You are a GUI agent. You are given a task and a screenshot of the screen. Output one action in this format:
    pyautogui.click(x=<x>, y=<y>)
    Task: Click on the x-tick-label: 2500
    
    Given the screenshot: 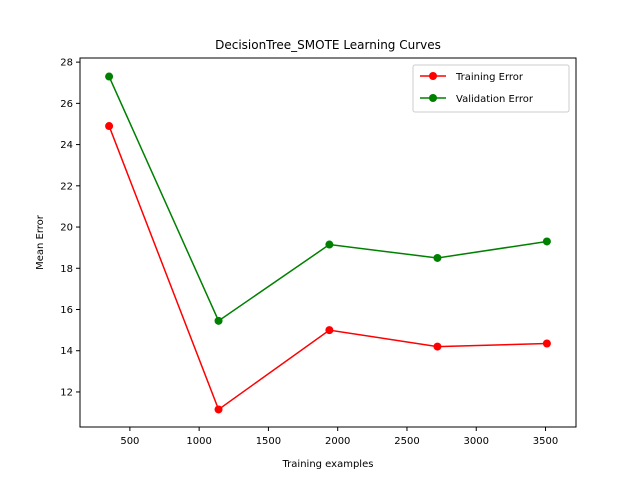 What is the action you would take?
    pyautogui.click(x=406, y=441)
    